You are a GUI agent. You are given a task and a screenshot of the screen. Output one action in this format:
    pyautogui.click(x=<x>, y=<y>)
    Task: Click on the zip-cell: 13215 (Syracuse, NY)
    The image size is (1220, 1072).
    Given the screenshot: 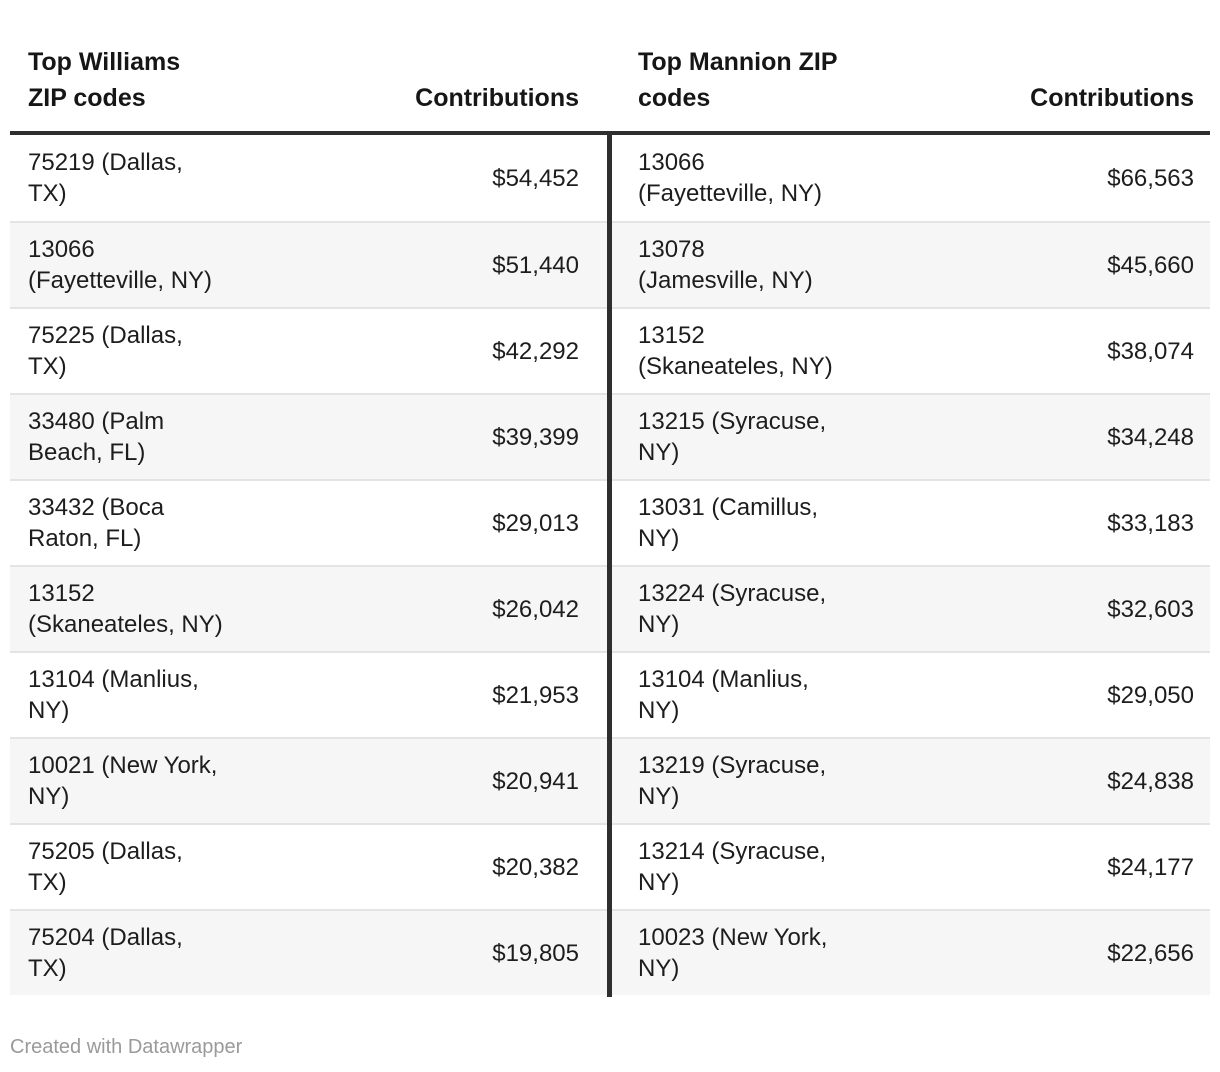 What is the action you would take?
    pyautogui.click(x=774, y=436)
    